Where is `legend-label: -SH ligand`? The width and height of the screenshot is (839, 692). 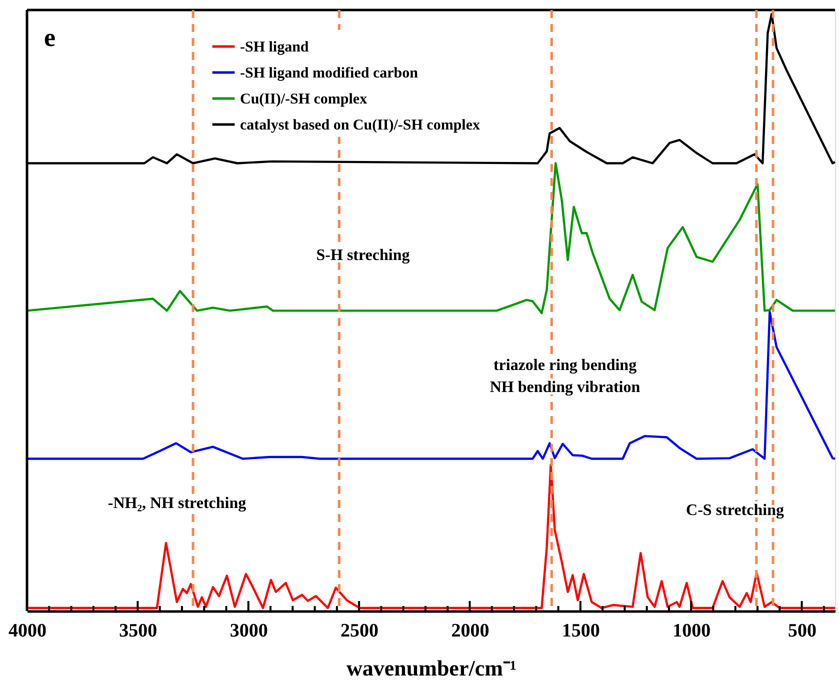
legend-label: -SH ligand is located at coordinates (275, 48).